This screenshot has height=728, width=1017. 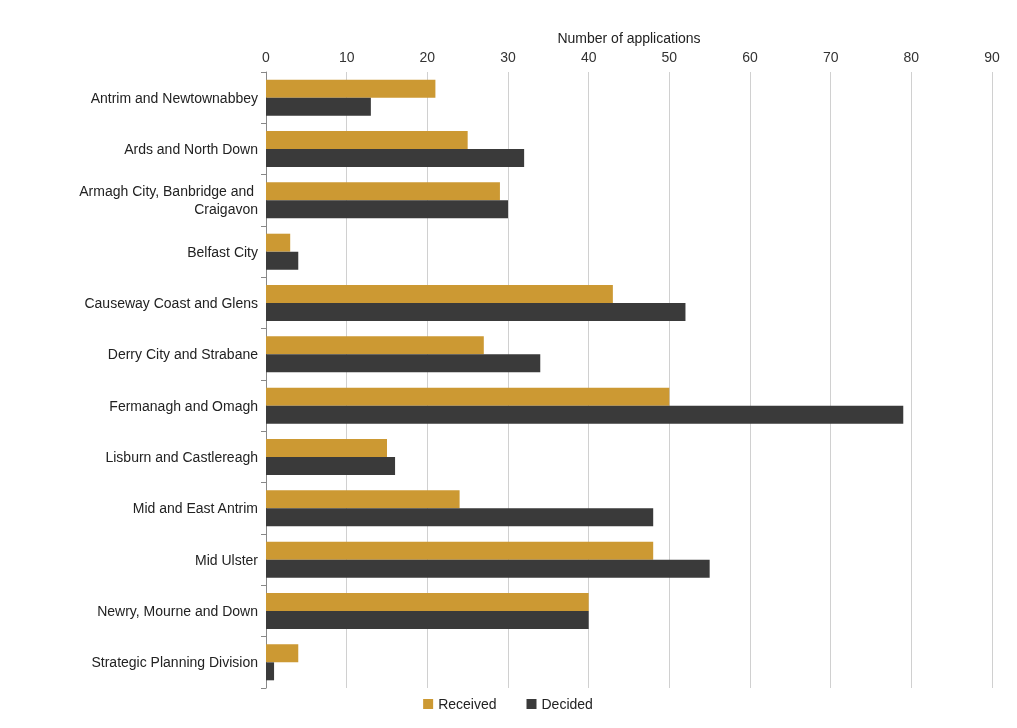 I want to click on y-tick-label: Mid and East Antrim, so click(x=195, y=508).